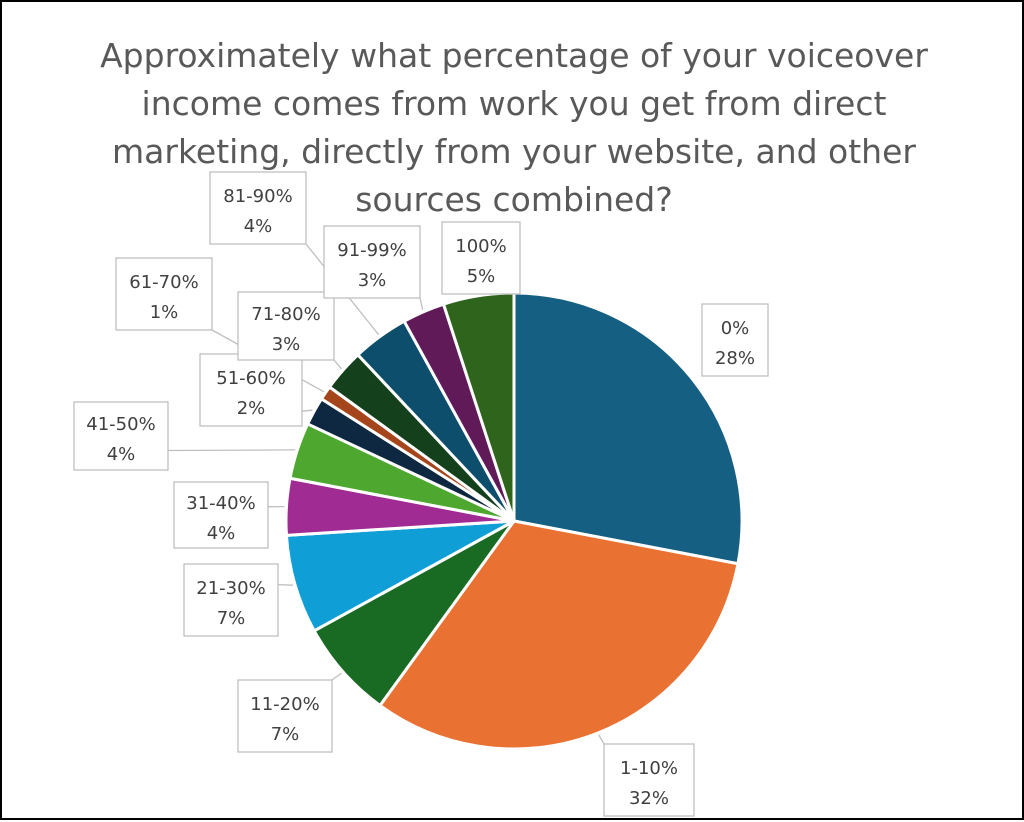 The image size is (1024, 822). What do you see at coordinates (337, 676) in the screenshot?
I see `leader-line-11-20pct` at bounding box center [337, 676].